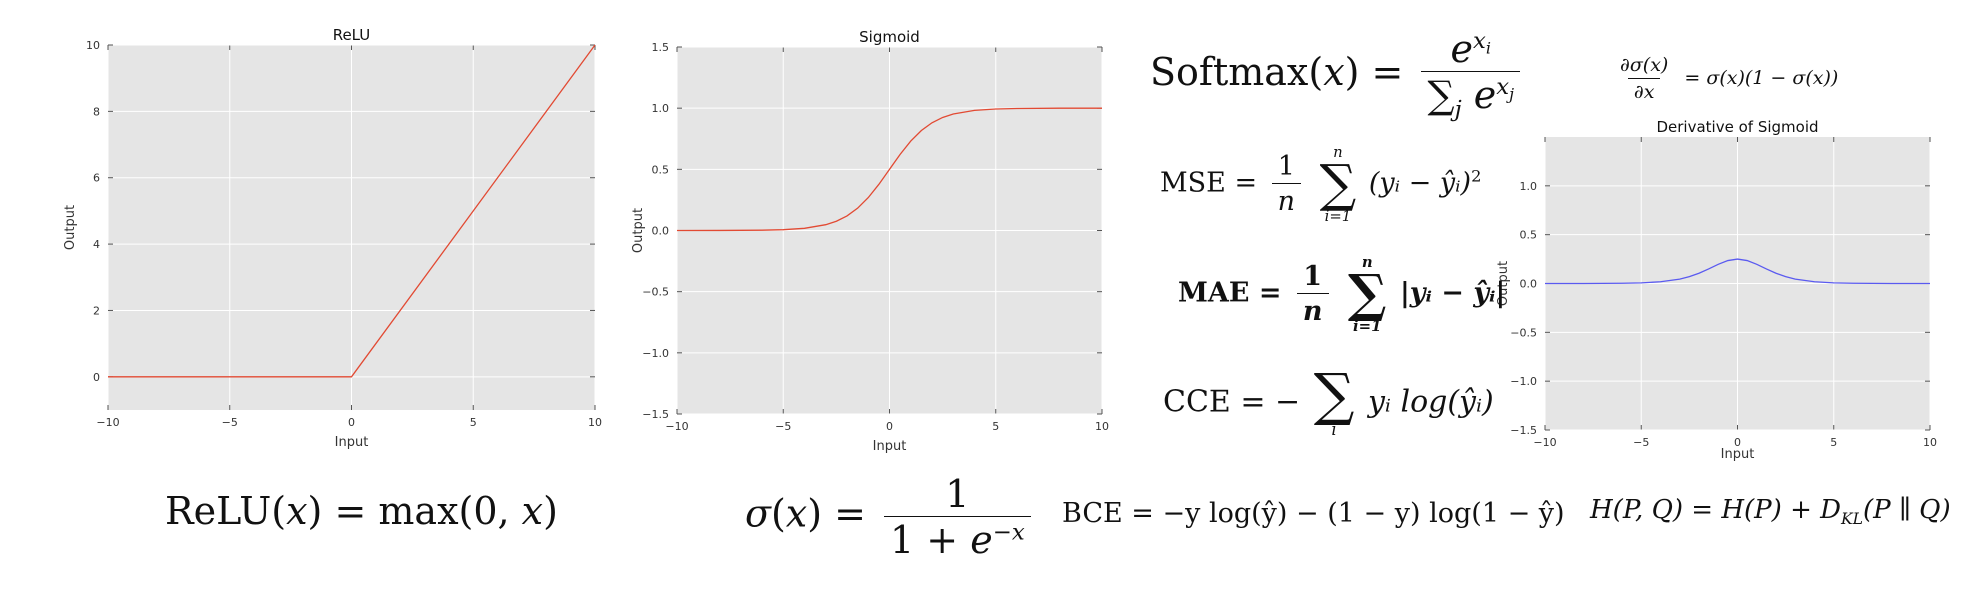 This screenshot has height=600, width=1970. What do you see at coordinates (1102, 426) in the screenshot?
I see `sigmoid-x-tick-label: 10` at bounding box center [1102, 426].